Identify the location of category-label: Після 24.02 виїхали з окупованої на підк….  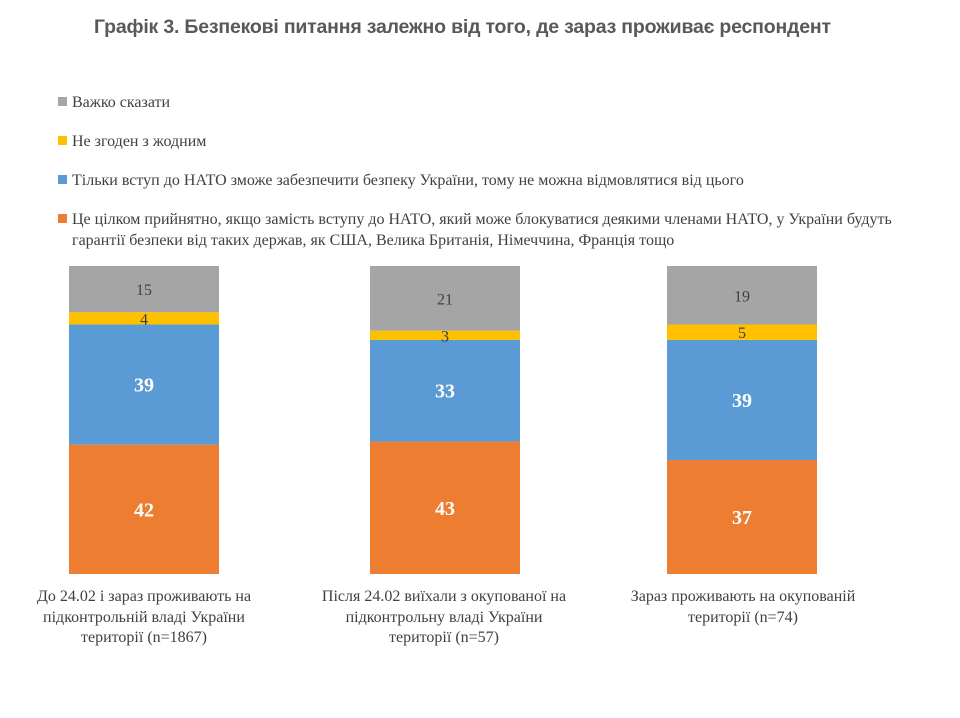
(444, 618).